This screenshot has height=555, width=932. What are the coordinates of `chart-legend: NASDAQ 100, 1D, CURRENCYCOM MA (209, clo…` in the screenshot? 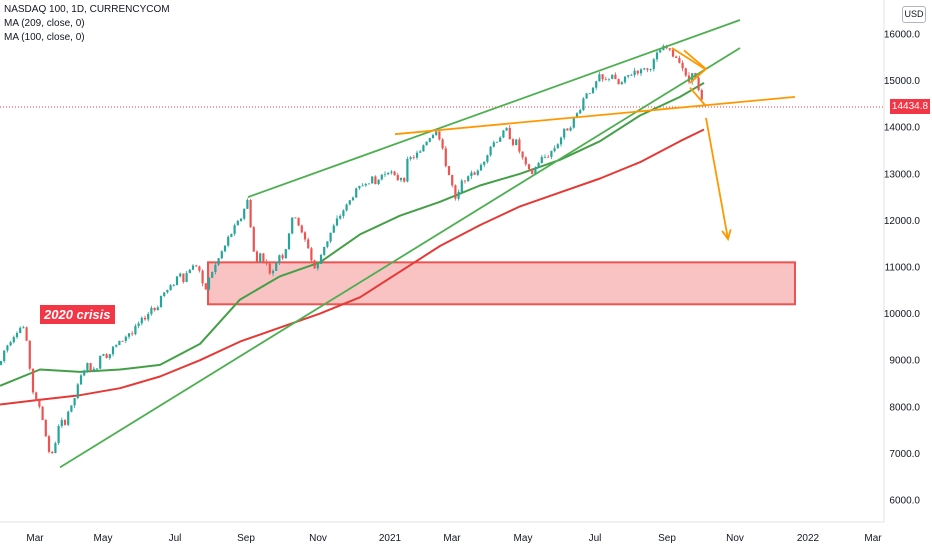 It's located at (87, 24).